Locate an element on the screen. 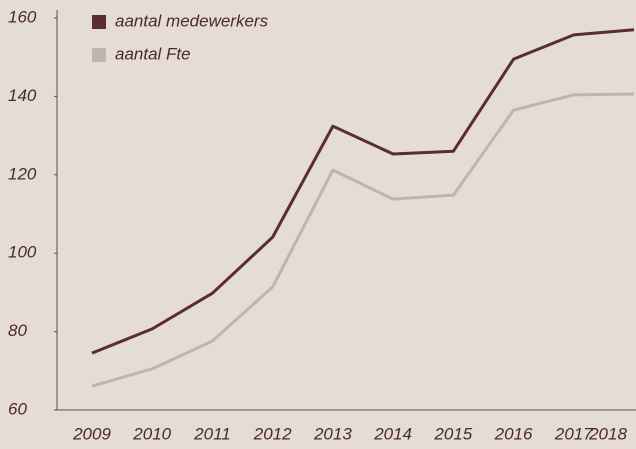 The height and width of the screenshot is (449, 636). x-tick-label: 2017 is located at coordinates (573, 433).